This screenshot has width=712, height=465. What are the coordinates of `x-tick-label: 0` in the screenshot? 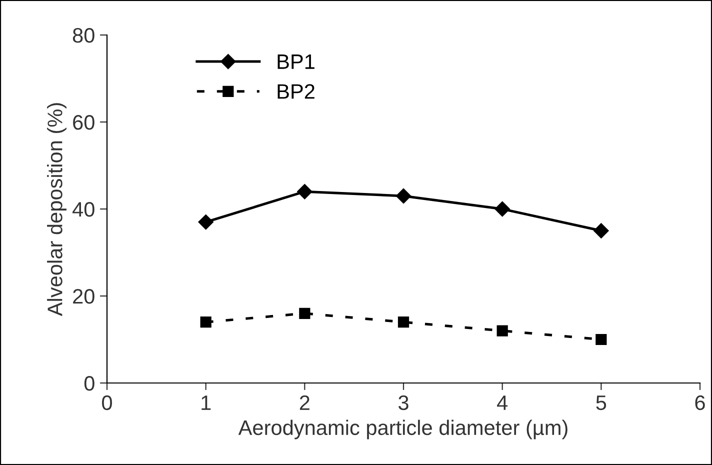 It's located at (107, 402).